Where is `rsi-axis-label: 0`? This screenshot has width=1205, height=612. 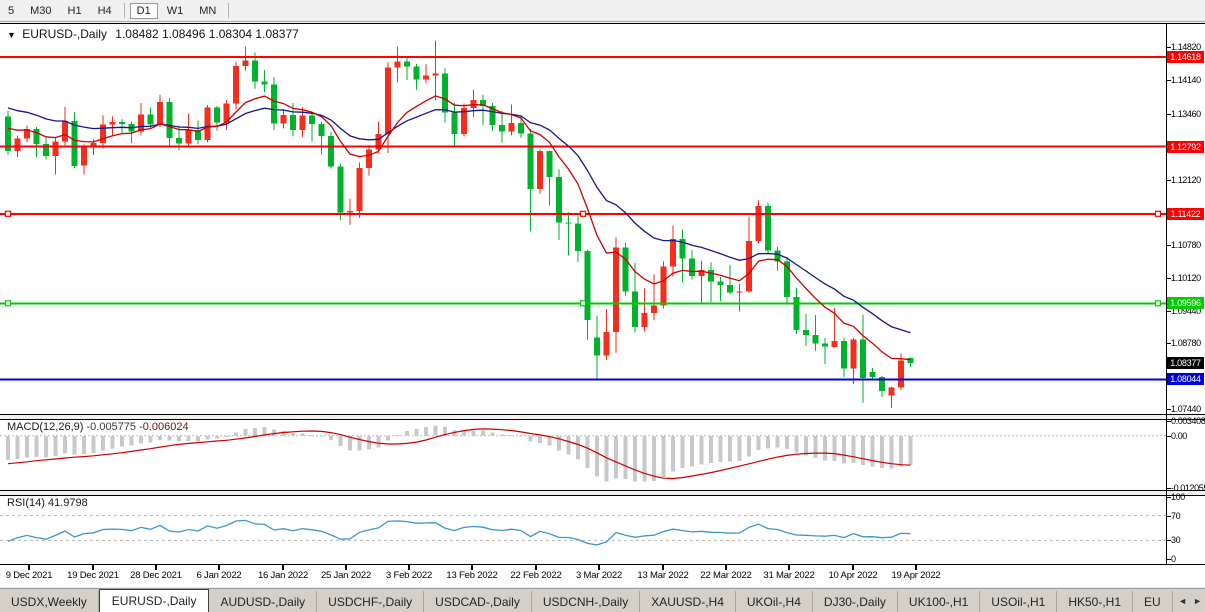
rsi-axis-label: 0 is located at coordinates (1173, 559).